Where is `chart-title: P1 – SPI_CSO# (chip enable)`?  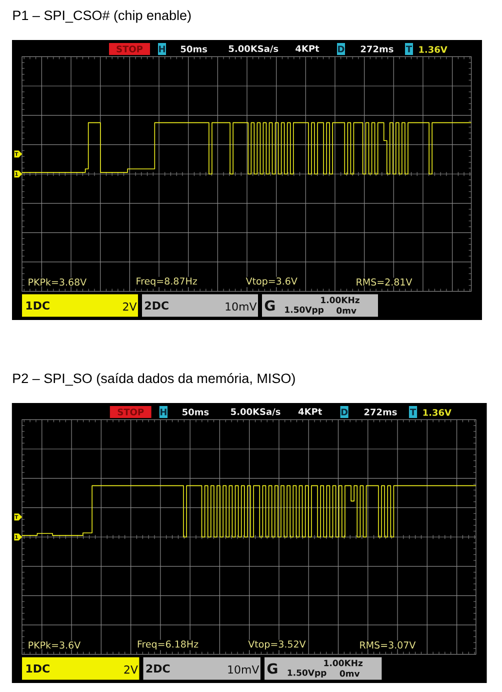 chart-title: P1 – SPI_CSO# (chip enable) is located at coordinates (102, 16).